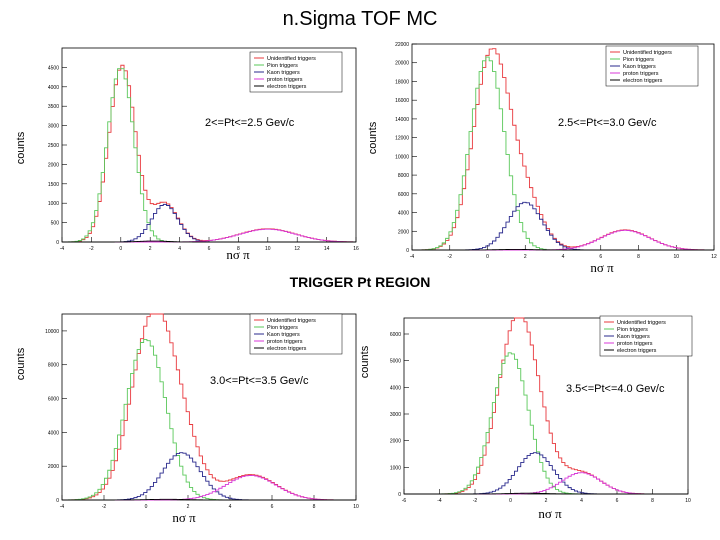 This screenshot has height=540, width=720. I want to click on y-tick-label: 12000, so click(402, 139).